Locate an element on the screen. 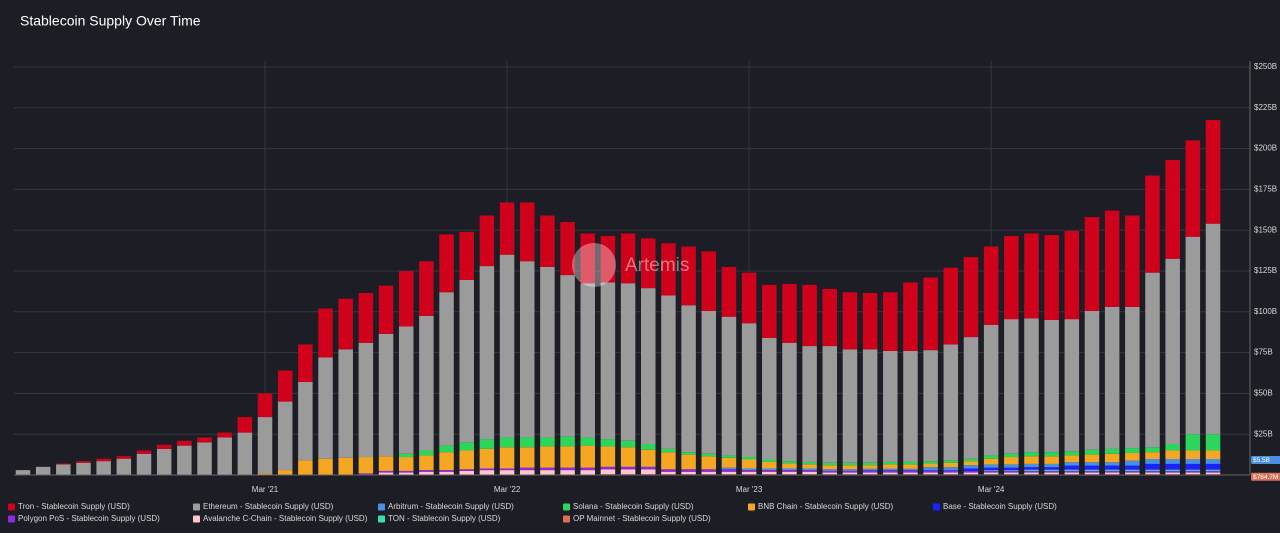  x-tick-label: Mar '22 is located at coordinates (507, 489).